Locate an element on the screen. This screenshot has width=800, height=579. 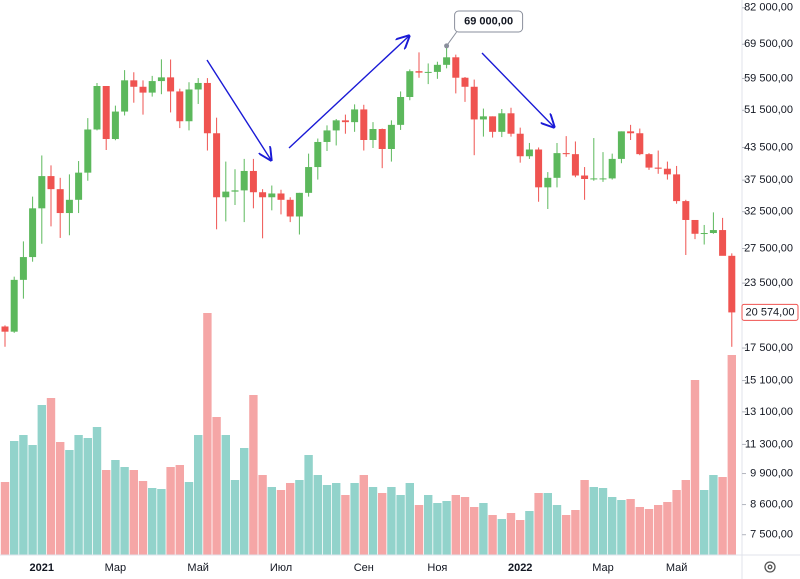
x-tick-label: Июл is located at coordinates (281, 568).